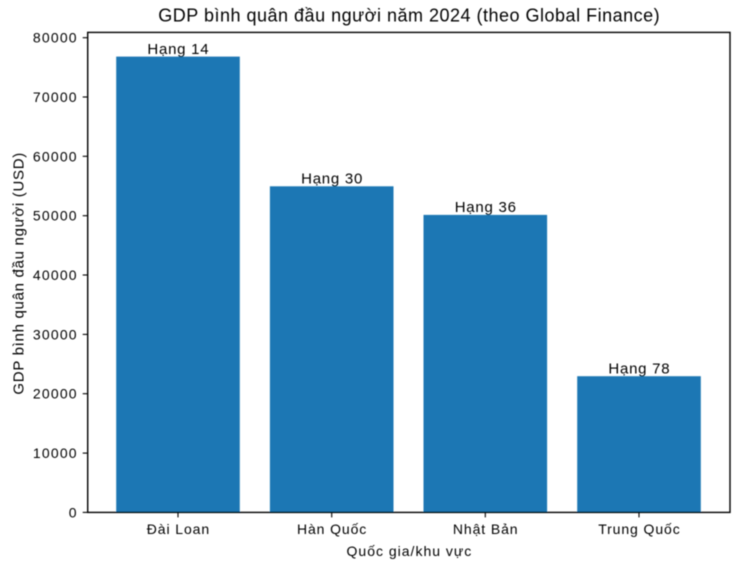 This screenshot has height=570, width=740. I want to click on svg-text: 10000, so click(55, 453).